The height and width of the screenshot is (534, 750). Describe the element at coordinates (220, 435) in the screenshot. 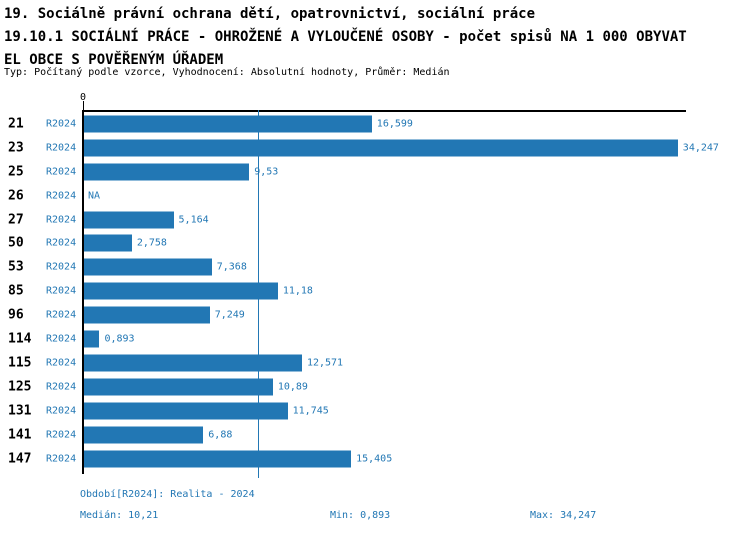

I see `bar-value-label: 6,88` at that location.